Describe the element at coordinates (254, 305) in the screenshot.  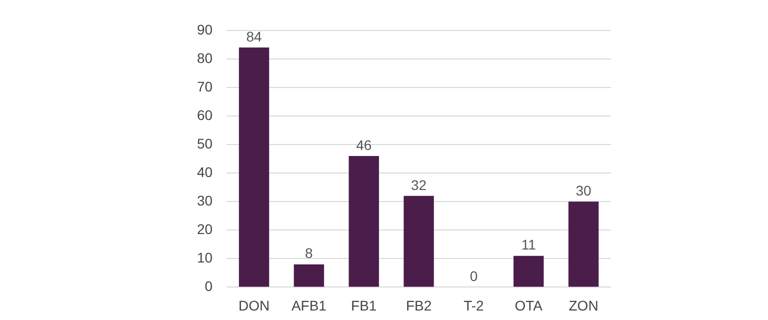
I see `x-tick-label: DON` at that location.